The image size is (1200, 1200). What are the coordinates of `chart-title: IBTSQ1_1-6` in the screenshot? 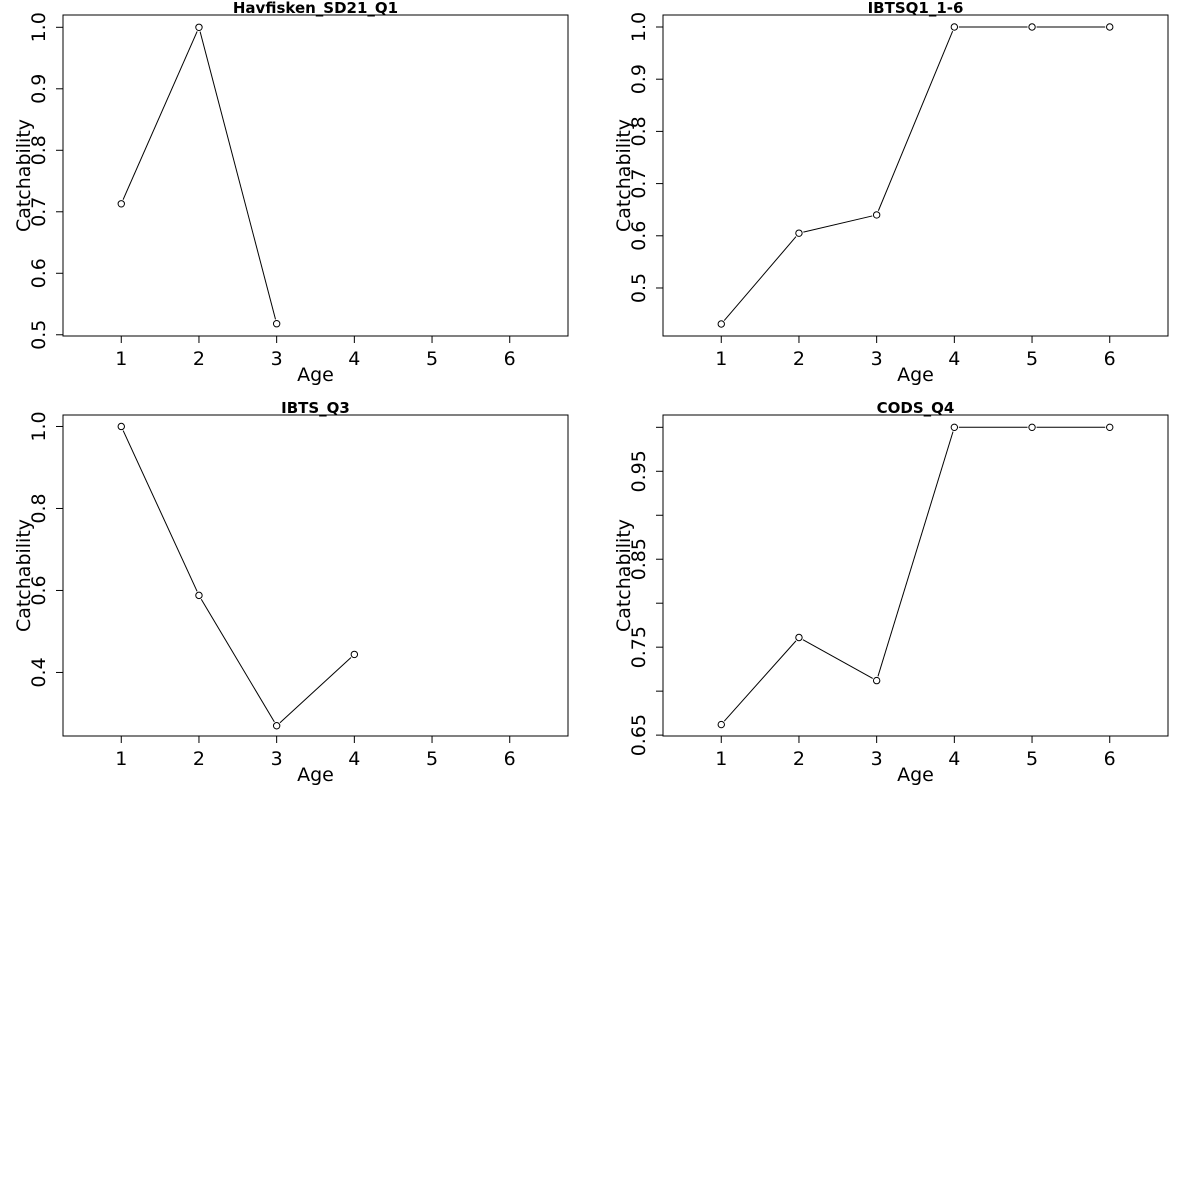 It's located at (916, 8).